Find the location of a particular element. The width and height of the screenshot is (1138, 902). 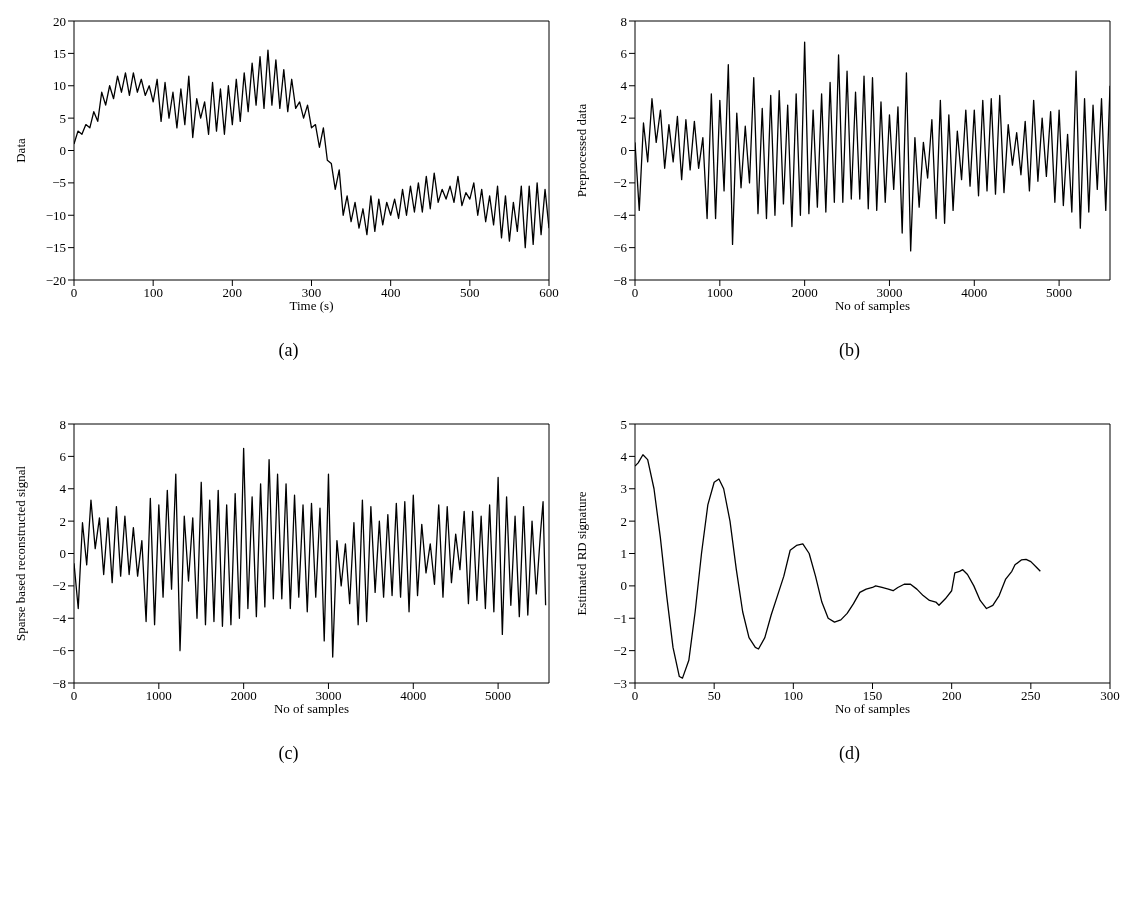

y-tick-label: −10 is located at coordinates (55, 215).